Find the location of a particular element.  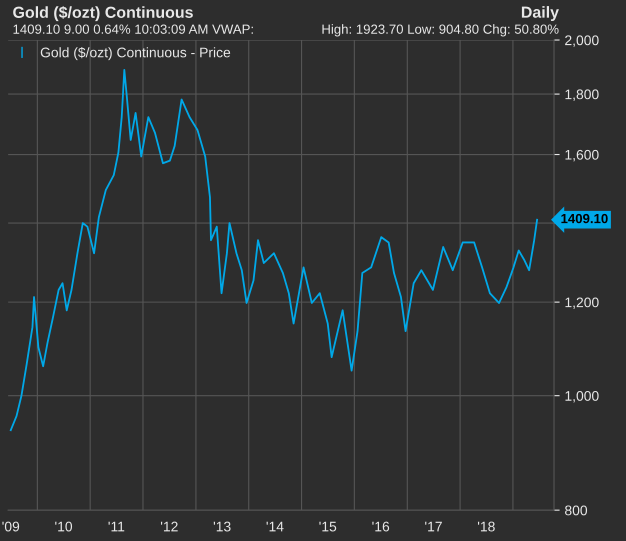

x-tick-label: '13 is located at coordinates (222, 527).